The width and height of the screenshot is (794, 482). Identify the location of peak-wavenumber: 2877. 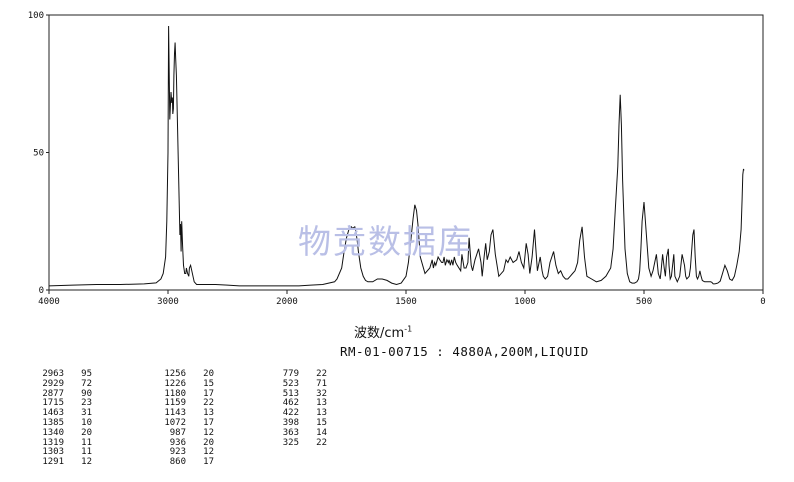
(53, 393).